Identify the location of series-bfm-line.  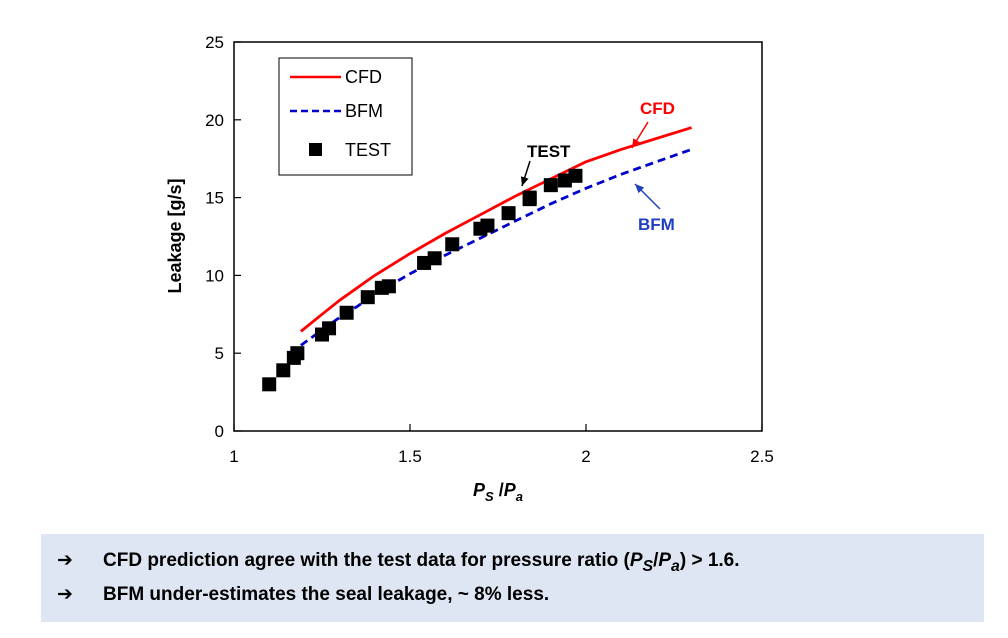
(496, 247).